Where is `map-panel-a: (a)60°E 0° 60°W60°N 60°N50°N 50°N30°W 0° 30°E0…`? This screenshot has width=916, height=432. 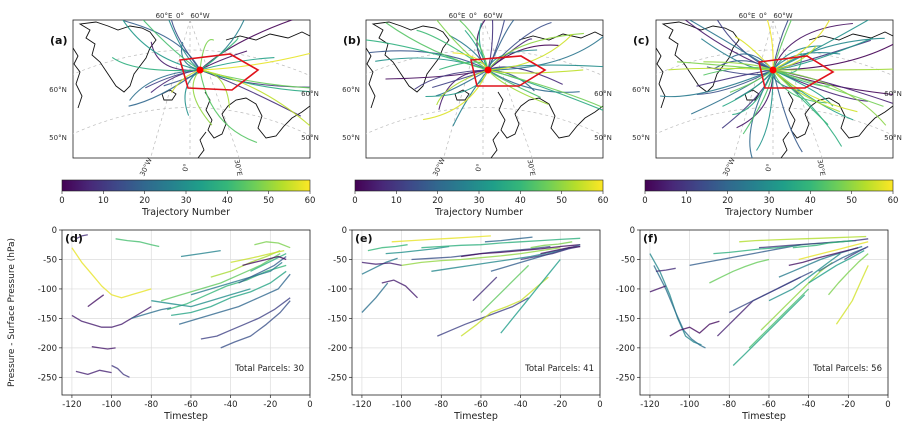
map-panel-a: (a)60°E 0° 60°W60°N 60°N50°N 50°N30°W 0° 30°E0… is located at coordinates (184, 115).